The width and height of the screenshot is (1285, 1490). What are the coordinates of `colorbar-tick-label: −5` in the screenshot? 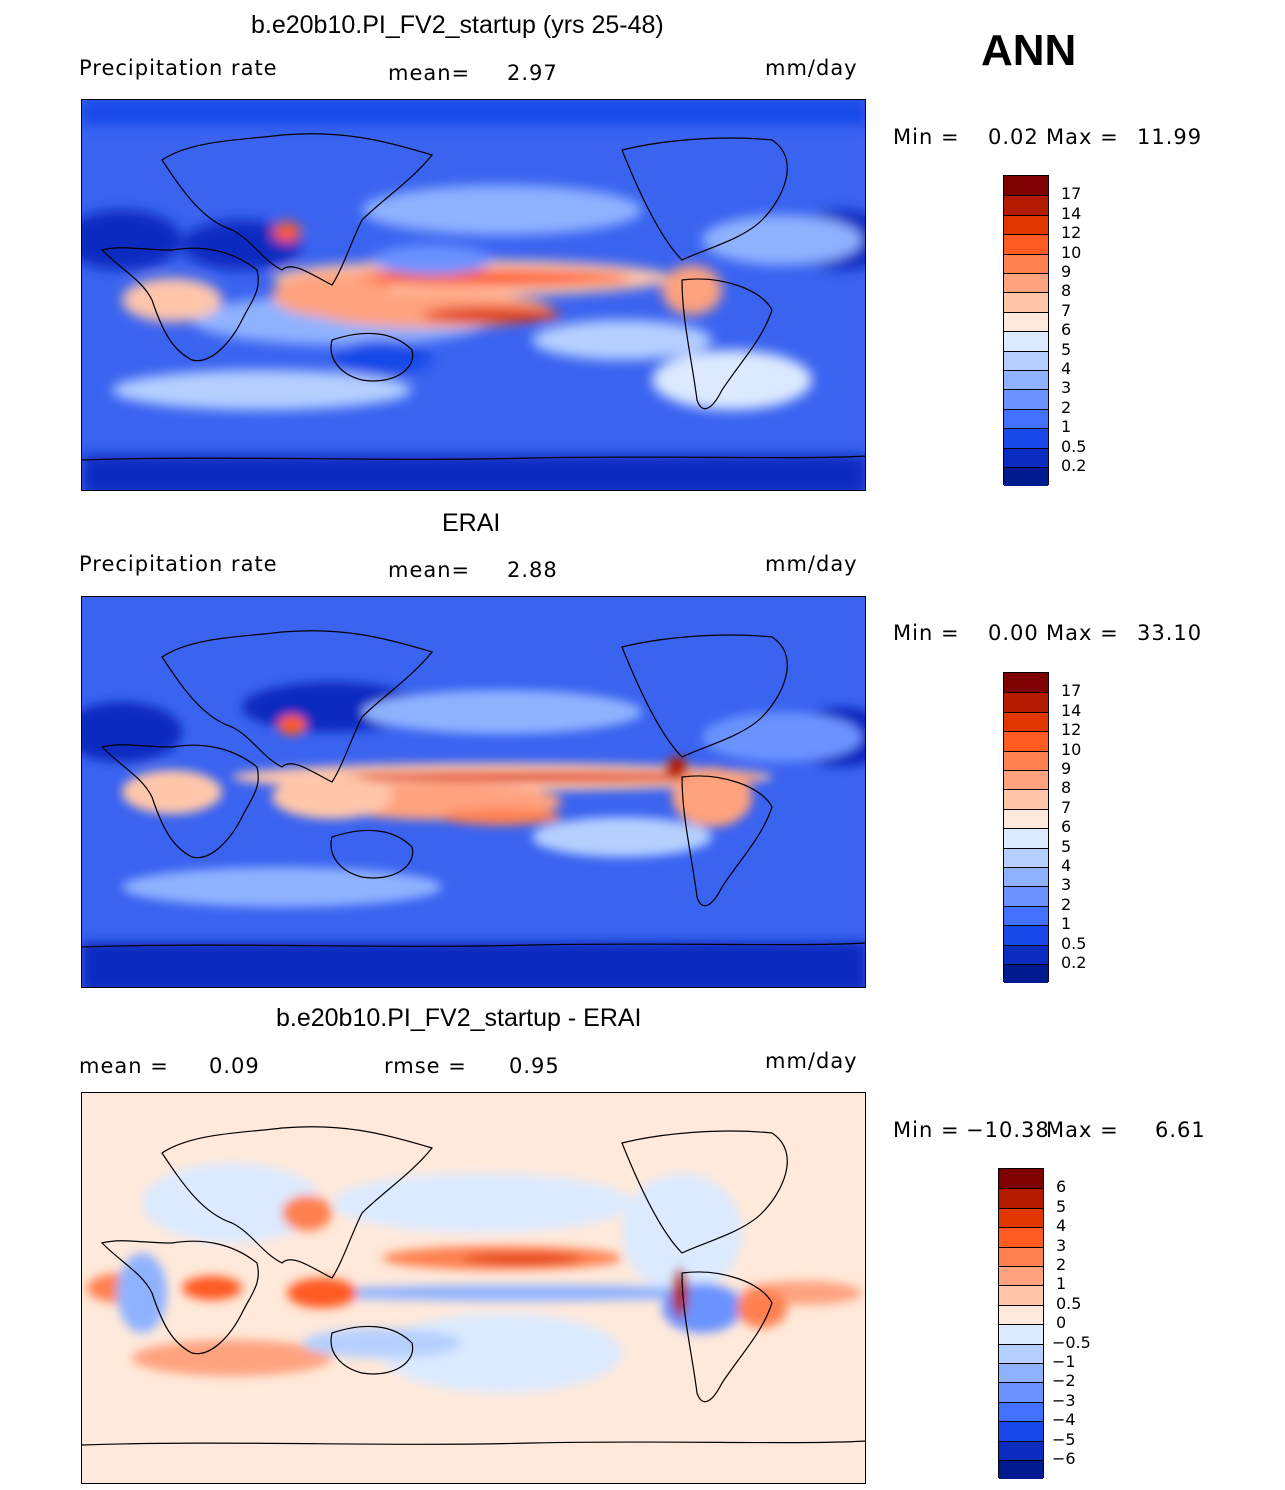 It's located at (1064, 1439).